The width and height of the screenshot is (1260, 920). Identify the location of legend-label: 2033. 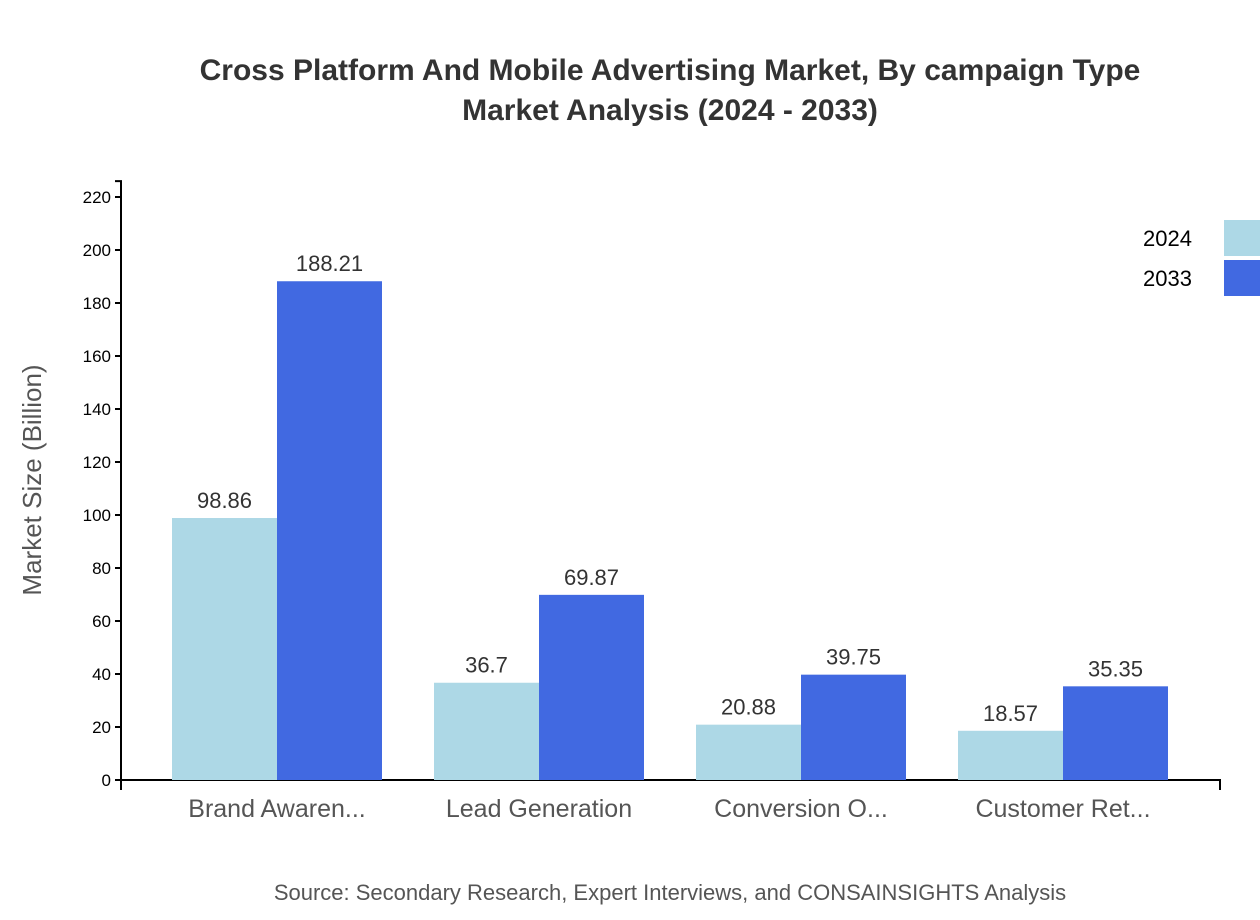
(1167, 278).